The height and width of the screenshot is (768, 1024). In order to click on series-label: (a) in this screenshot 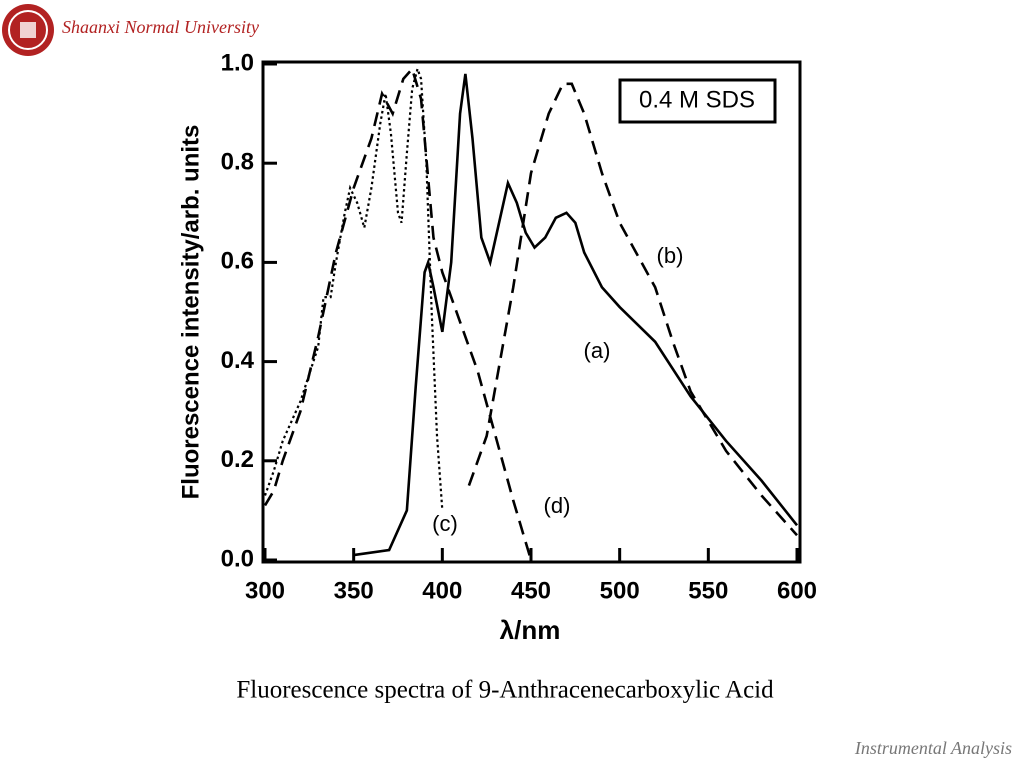, I will do `click(597, 350)`.